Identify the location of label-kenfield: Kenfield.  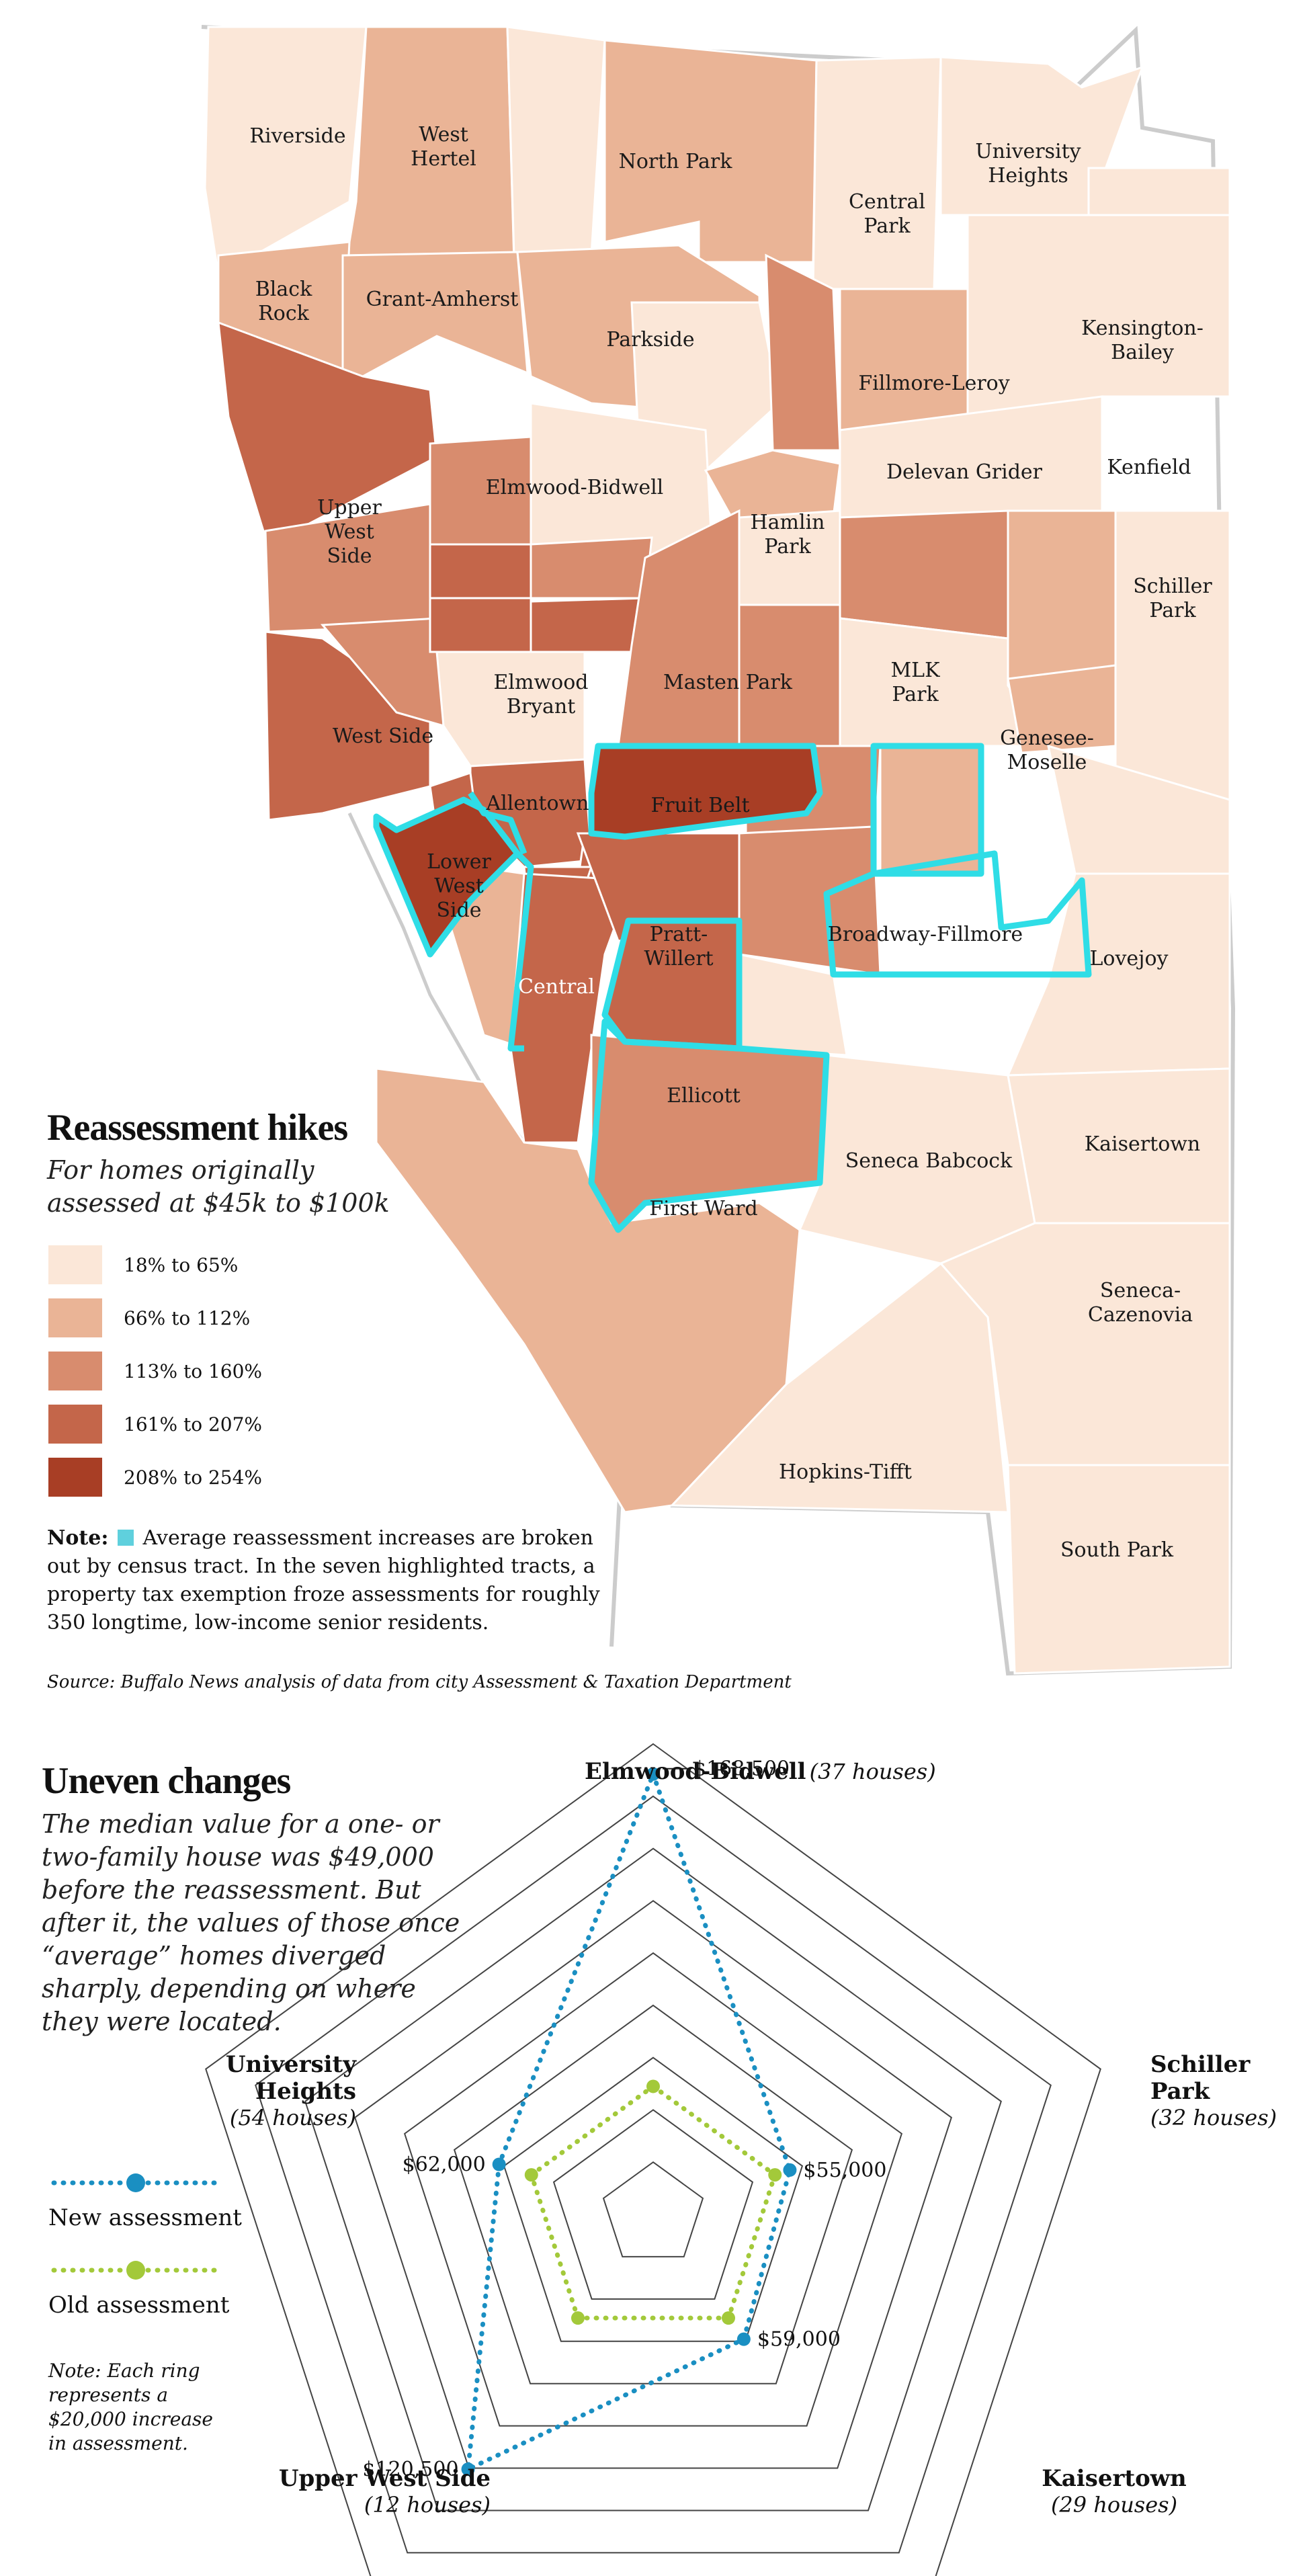
(1149, 467).